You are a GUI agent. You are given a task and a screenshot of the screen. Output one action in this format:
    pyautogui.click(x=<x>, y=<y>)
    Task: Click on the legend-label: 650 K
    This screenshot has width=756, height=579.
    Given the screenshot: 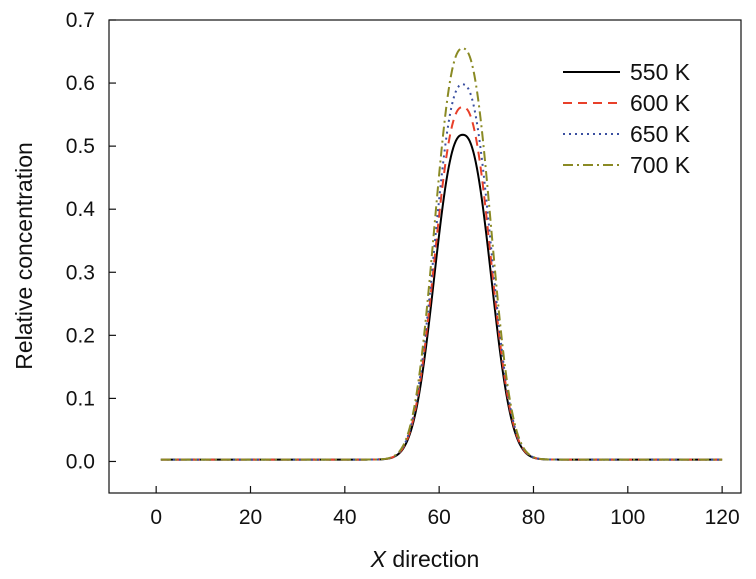 What is the action you would take?
    pyautogui.click(x=660, y=134)
    